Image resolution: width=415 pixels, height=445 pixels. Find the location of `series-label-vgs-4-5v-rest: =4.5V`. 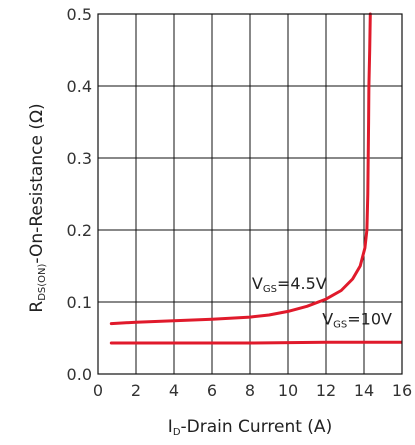

series-label-vgs-4-5v-rest: =4.5V is located at coordinates (302, 283).